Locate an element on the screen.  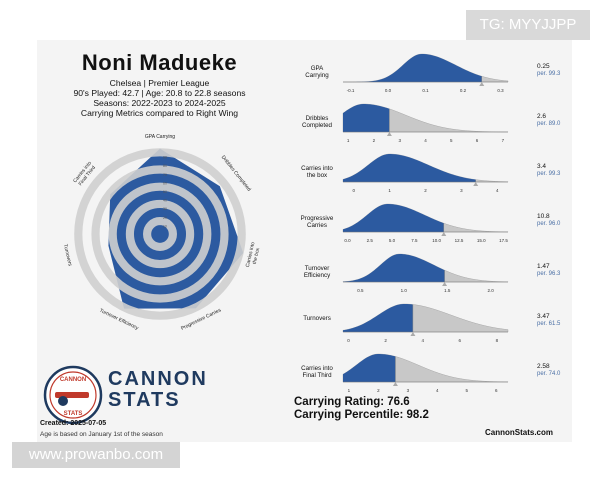
percentile-label: per. 74.0 is located at coordinates (549, 374).